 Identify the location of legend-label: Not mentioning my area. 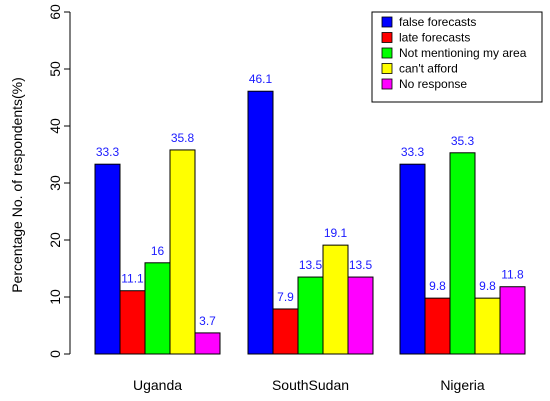
(463, 53).